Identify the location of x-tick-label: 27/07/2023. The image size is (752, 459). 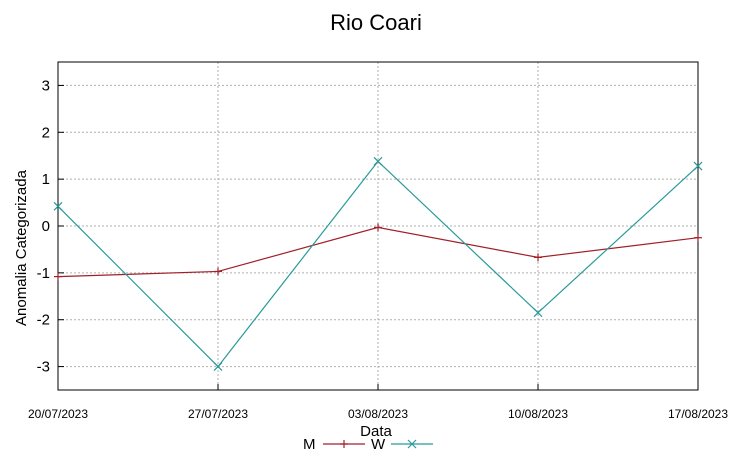
(218, 414).